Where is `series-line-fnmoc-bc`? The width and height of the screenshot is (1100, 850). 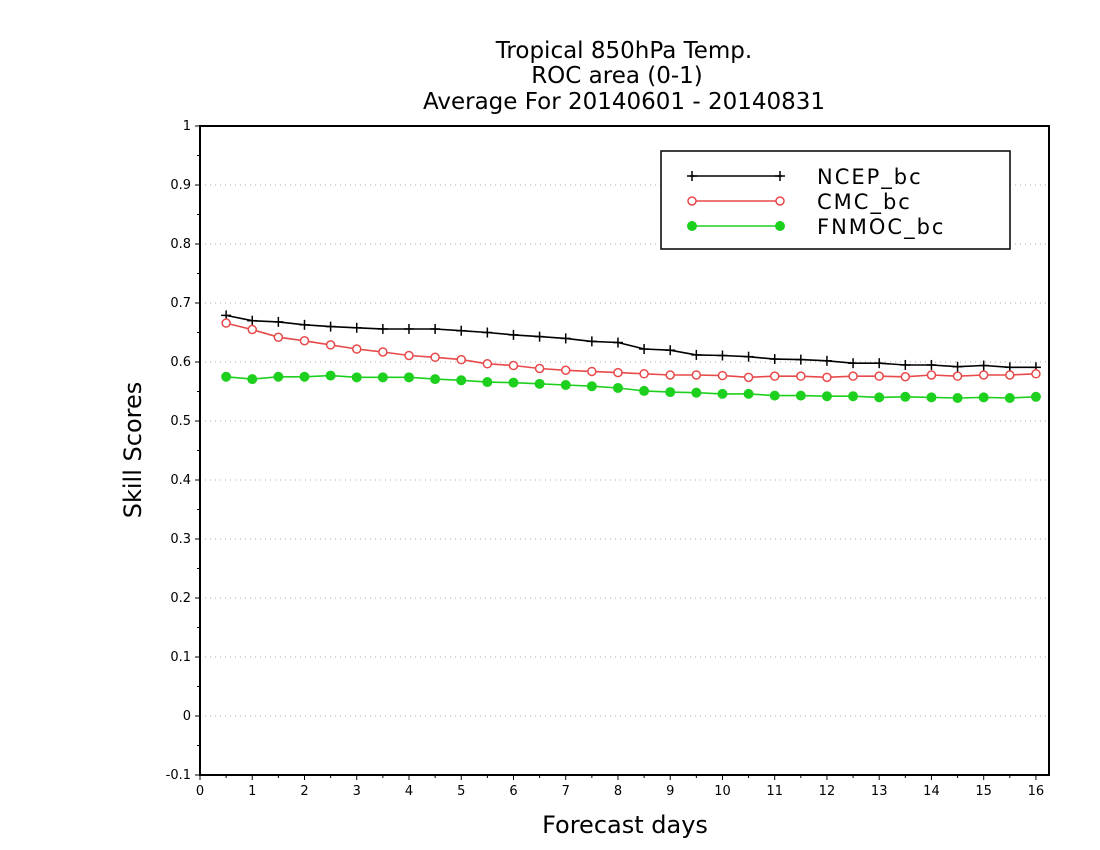
series-line-fnmoc-bc is located at coordinates (631, 386).